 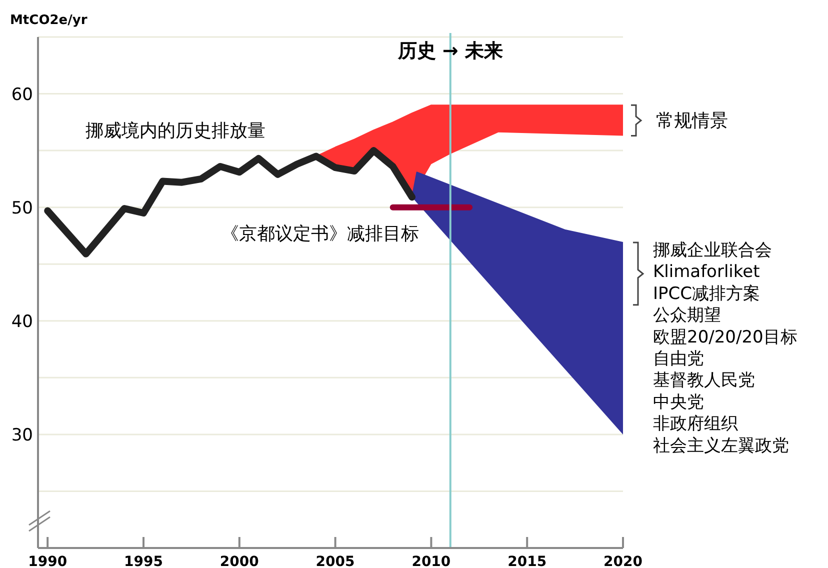 I want to click on text: IPCC减排方案, so click(x=706, y=294).